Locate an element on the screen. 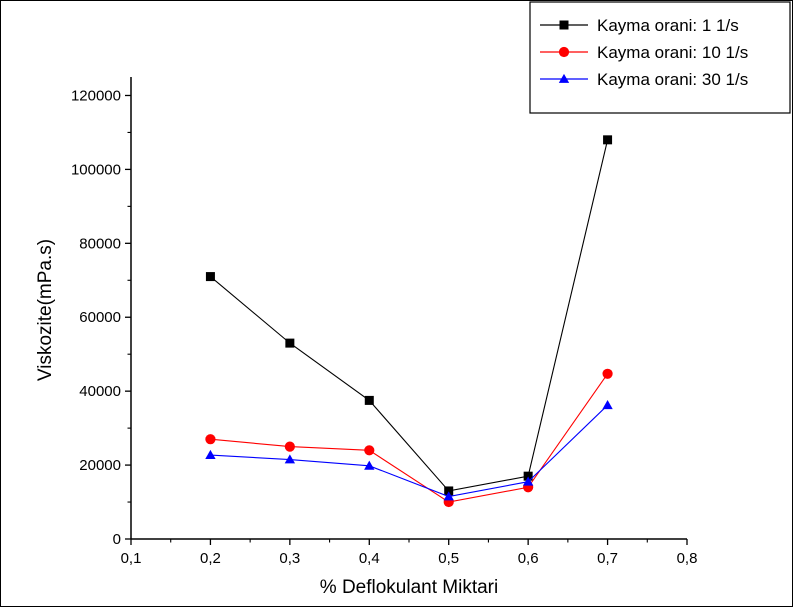  y-tick-label: 80000 is located at coordinates (100, 243).